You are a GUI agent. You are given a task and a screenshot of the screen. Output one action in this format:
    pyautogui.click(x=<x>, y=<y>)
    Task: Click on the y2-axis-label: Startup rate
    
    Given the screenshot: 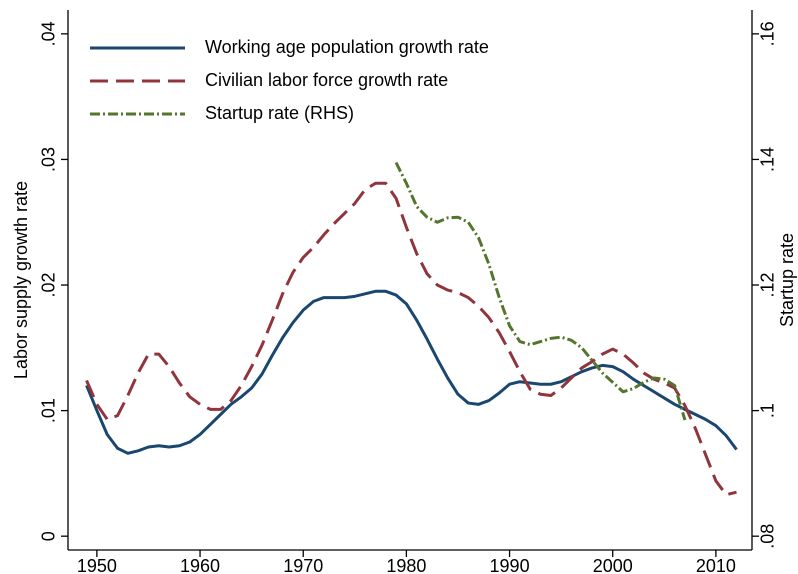 What is the action you would take?
    pyautogui.click(x=787, y=280)
    